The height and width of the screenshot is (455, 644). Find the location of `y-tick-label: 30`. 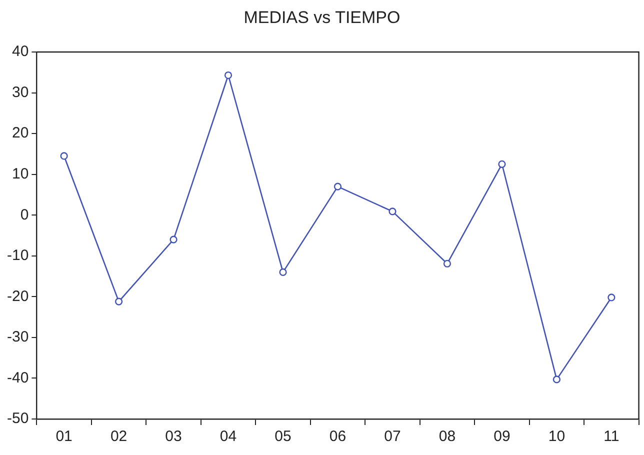

y-tick-label: 30 is located at coordinates (20, 92).